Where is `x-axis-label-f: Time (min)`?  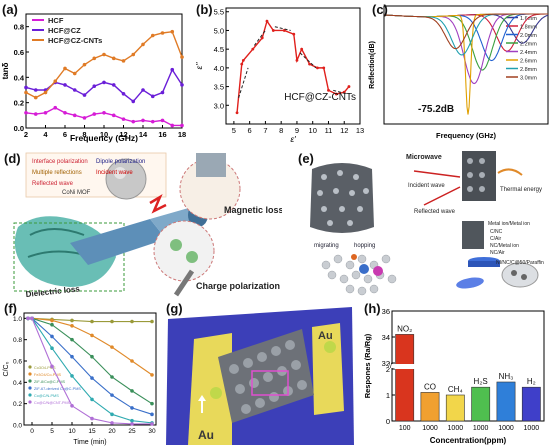 x-axis-label-f: Time (min) is located at coordinates (89, 442).